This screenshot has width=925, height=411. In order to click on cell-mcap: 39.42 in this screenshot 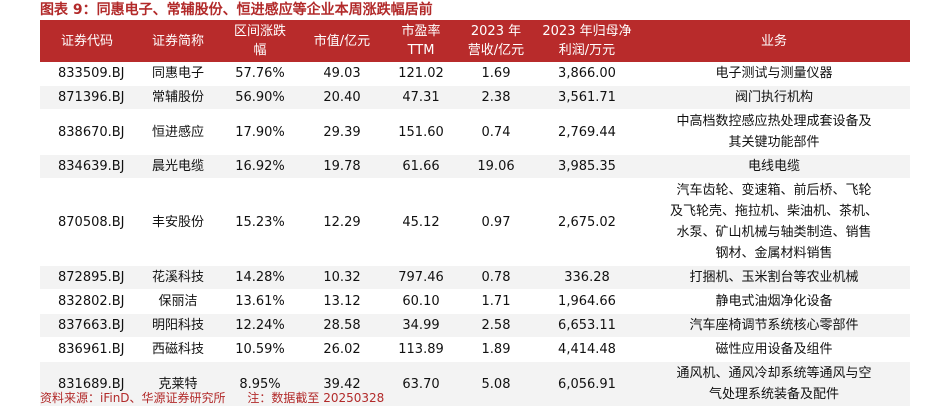, I will do `click(342, 384)`.